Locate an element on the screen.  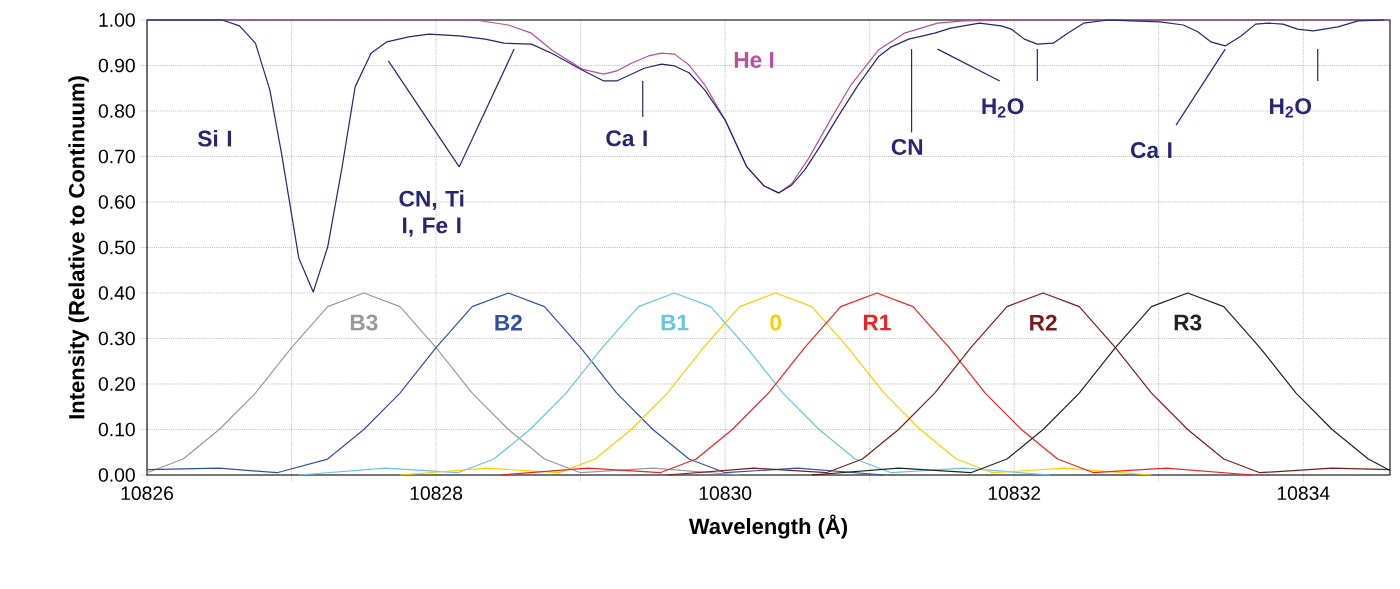
y-tick-label: 0.90 is located at coordinates (116, 65).